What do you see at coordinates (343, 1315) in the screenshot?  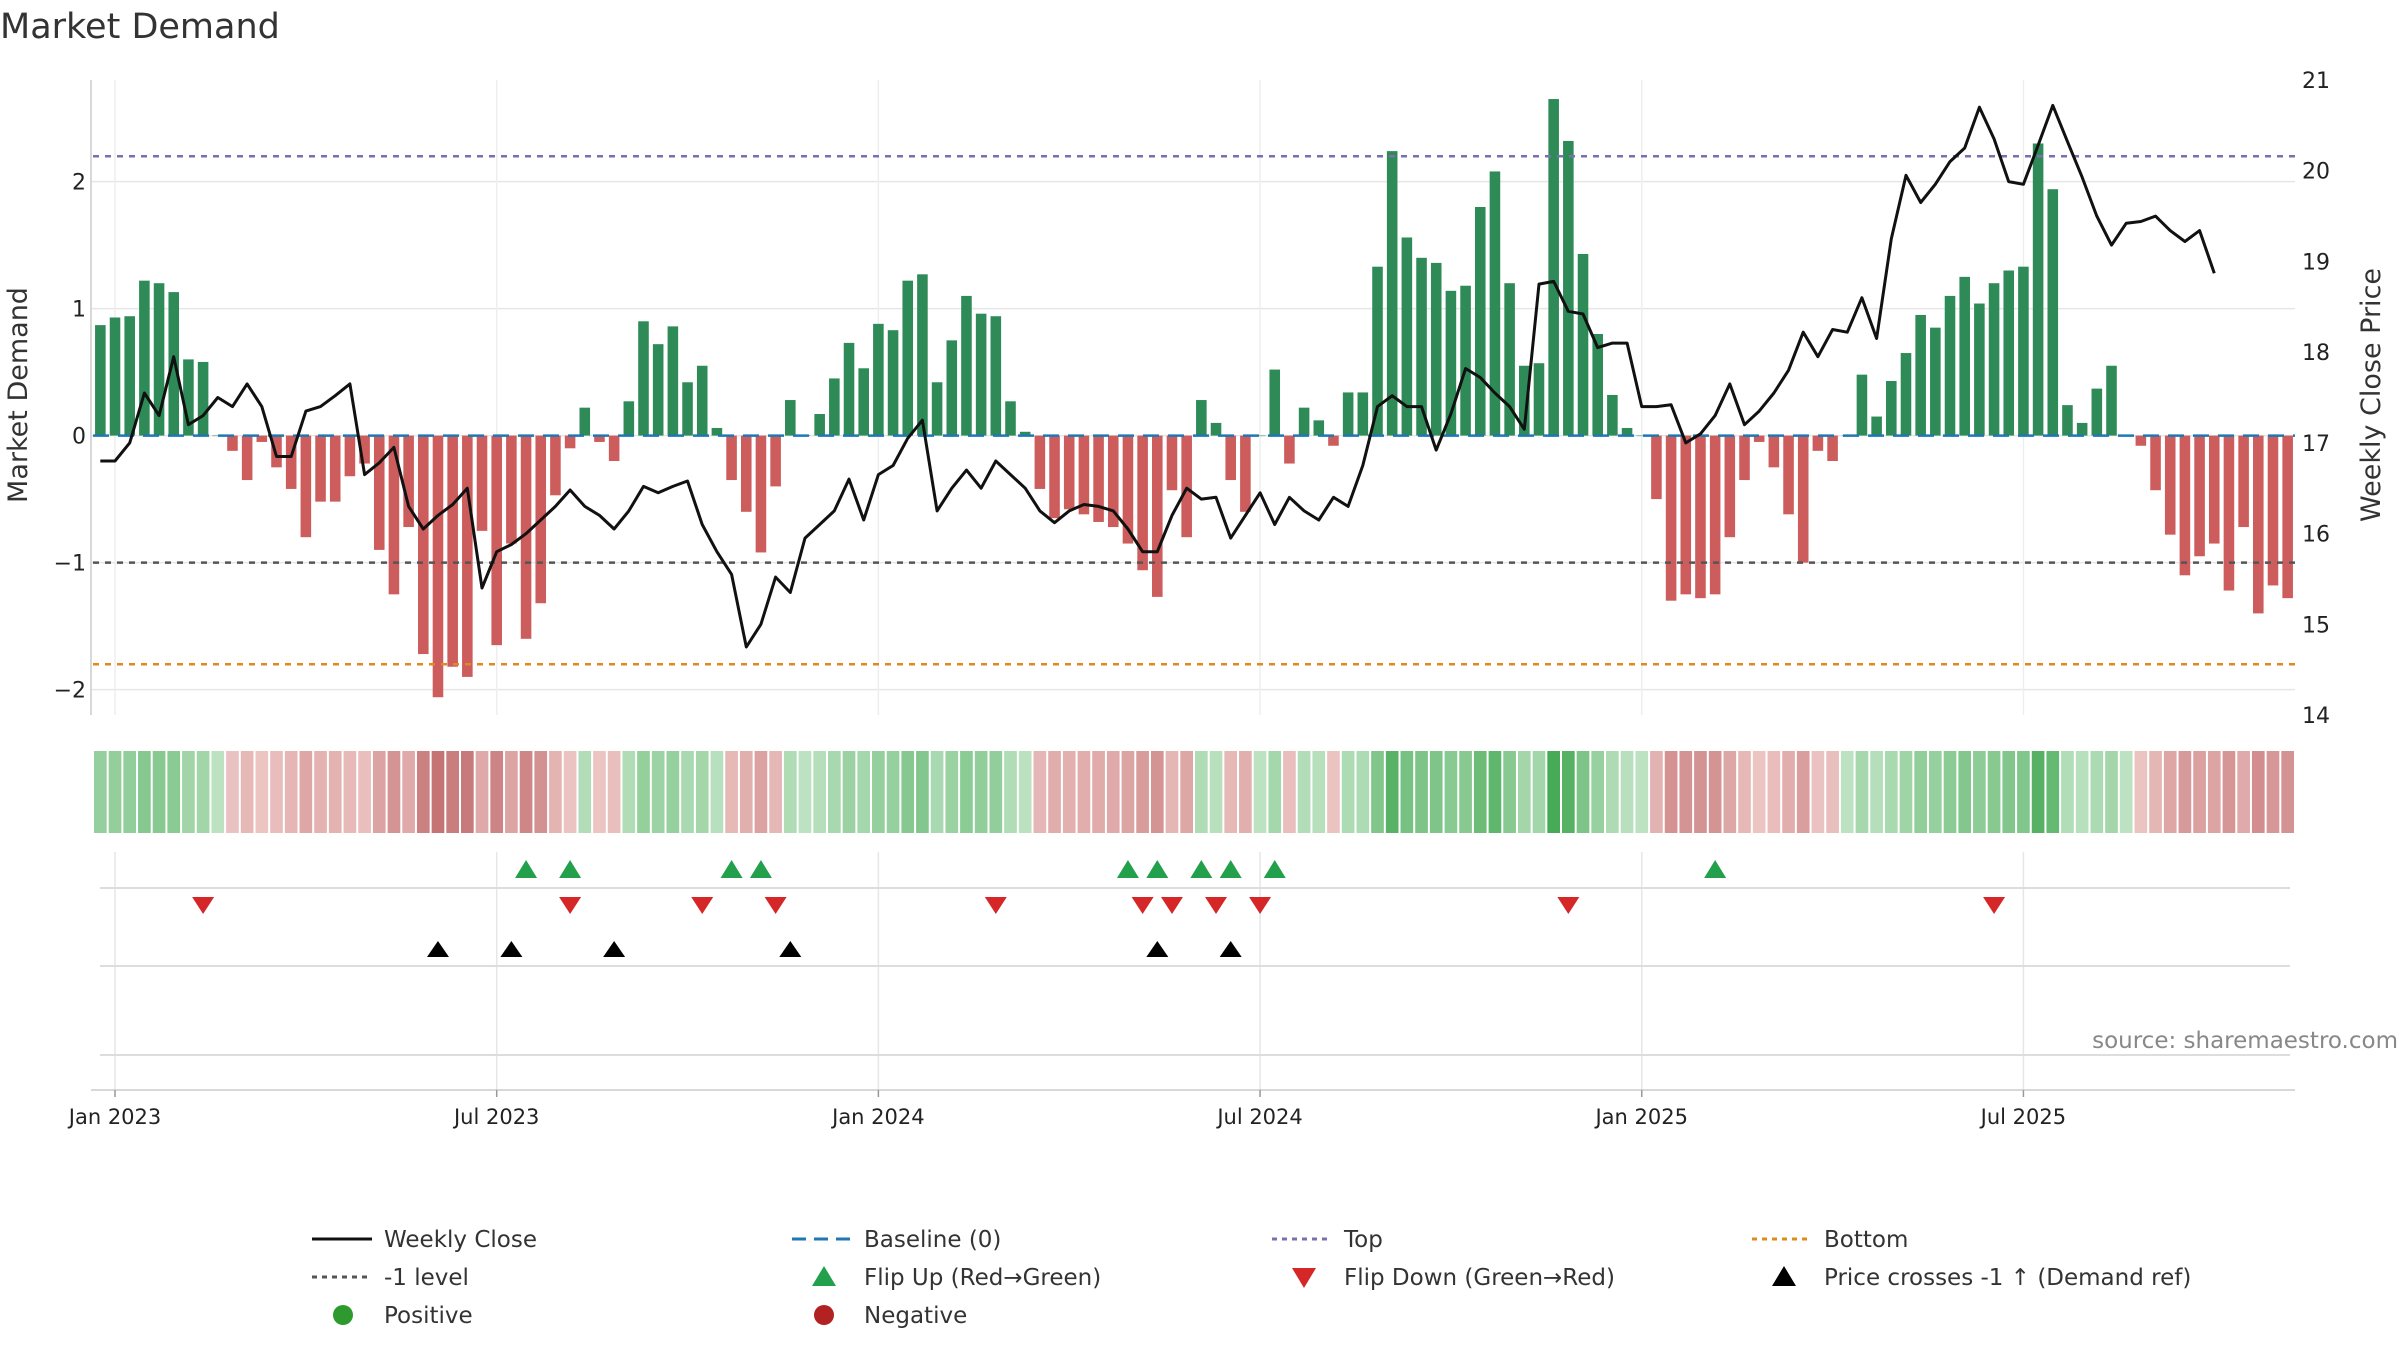 I see `legend-swatch-positive` at bounding box center [343, 1315].